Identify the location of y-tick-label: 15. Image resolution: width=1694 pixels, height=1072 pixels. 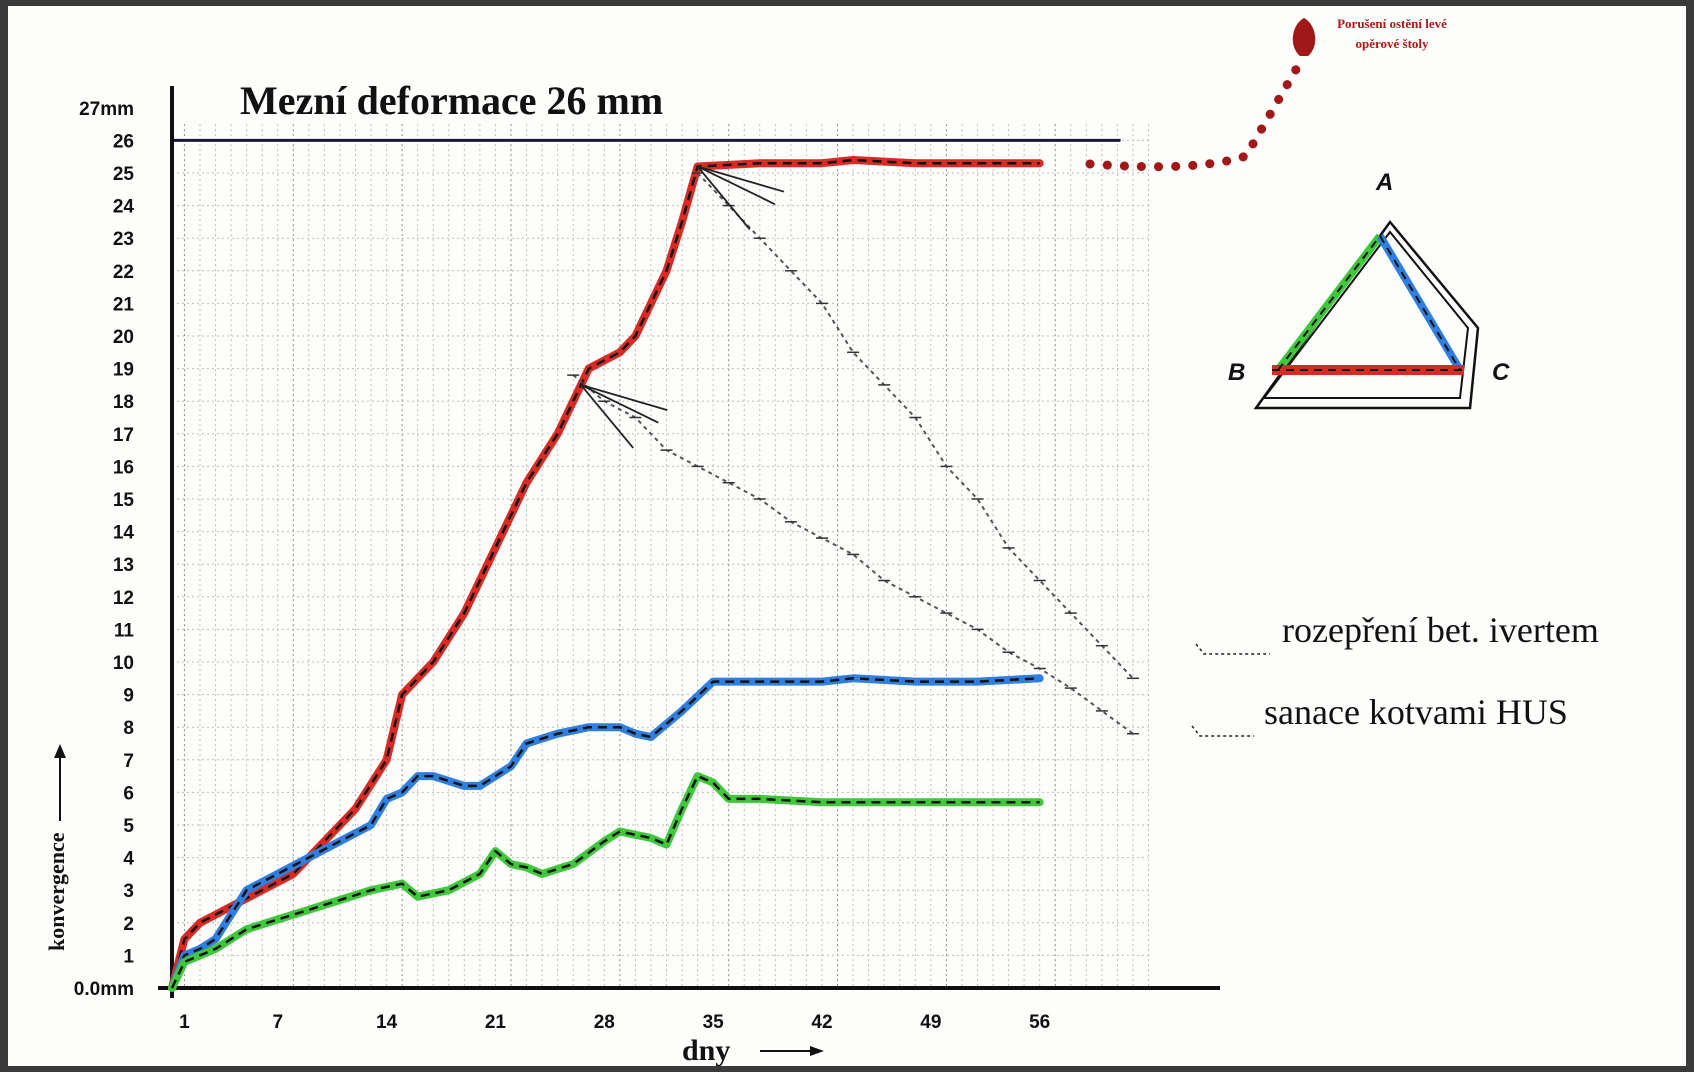
(124, 500).